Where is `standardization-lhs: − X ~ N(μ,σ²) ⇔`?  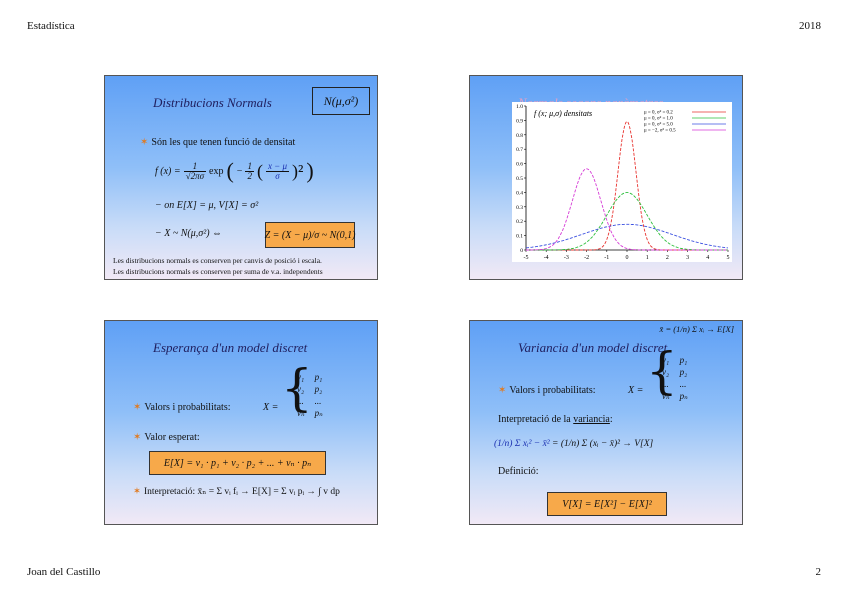 standardization-lhs: − X ~ N(μ,σ²) ⇔ is located at coordinates (189, 233).